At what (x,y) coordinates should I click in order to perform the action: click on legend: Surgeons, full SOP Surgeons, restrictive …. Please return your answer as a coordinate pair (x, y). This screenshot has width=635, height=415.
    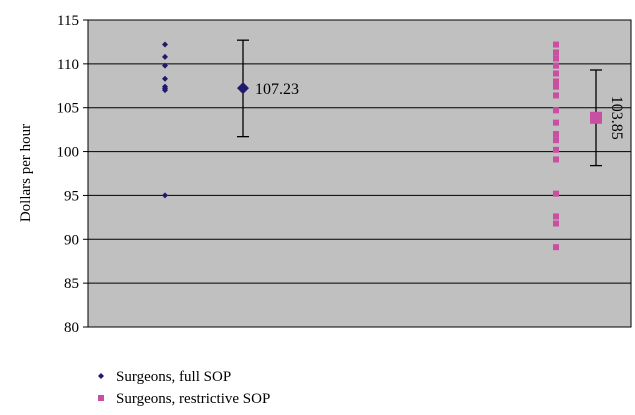
    Looking at the image, I should click on (184, 388).